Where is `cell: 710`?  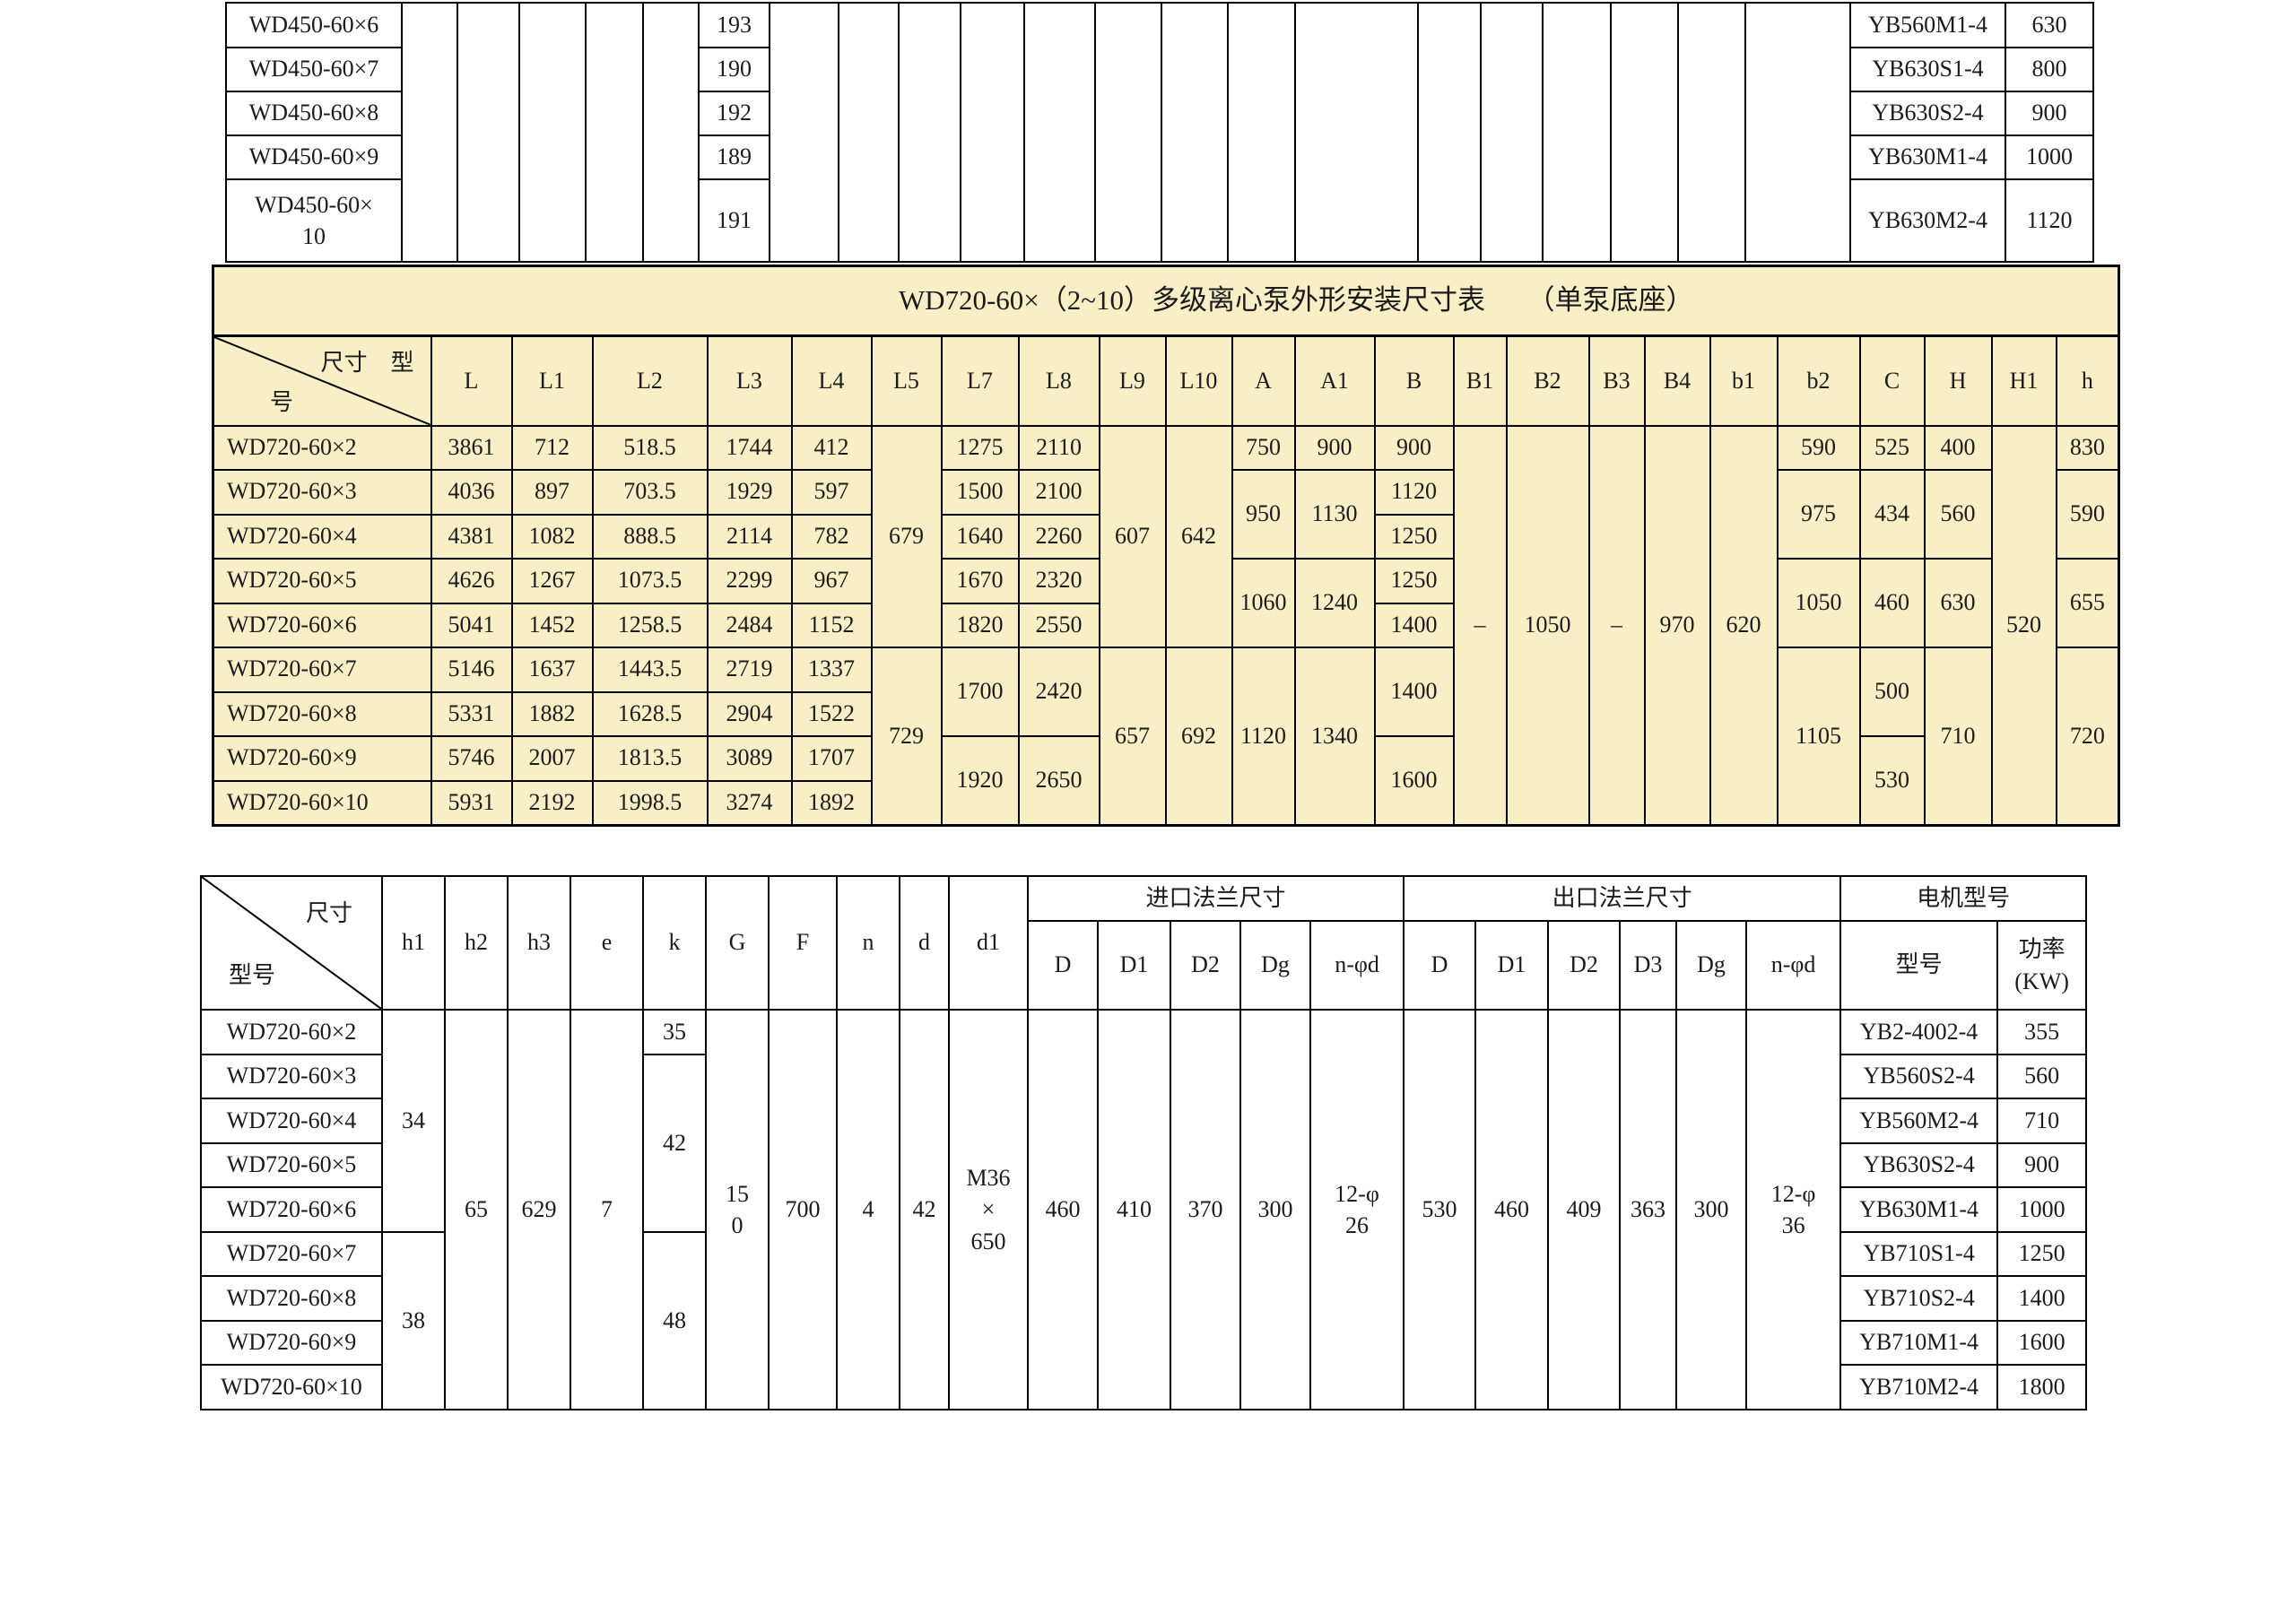
cell: 710 is located at coordinates (2042, 1121).